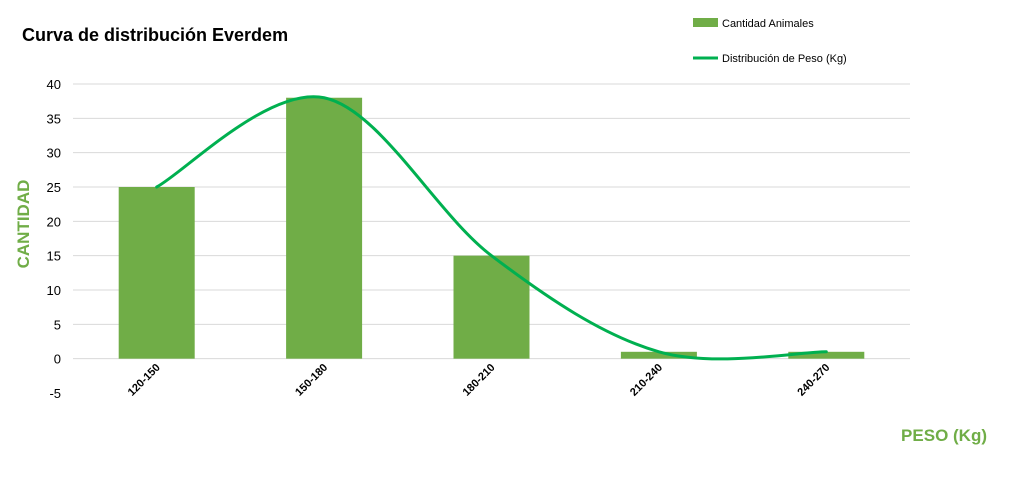  I want to click on y-tick-label: -5, so click(55, 393).